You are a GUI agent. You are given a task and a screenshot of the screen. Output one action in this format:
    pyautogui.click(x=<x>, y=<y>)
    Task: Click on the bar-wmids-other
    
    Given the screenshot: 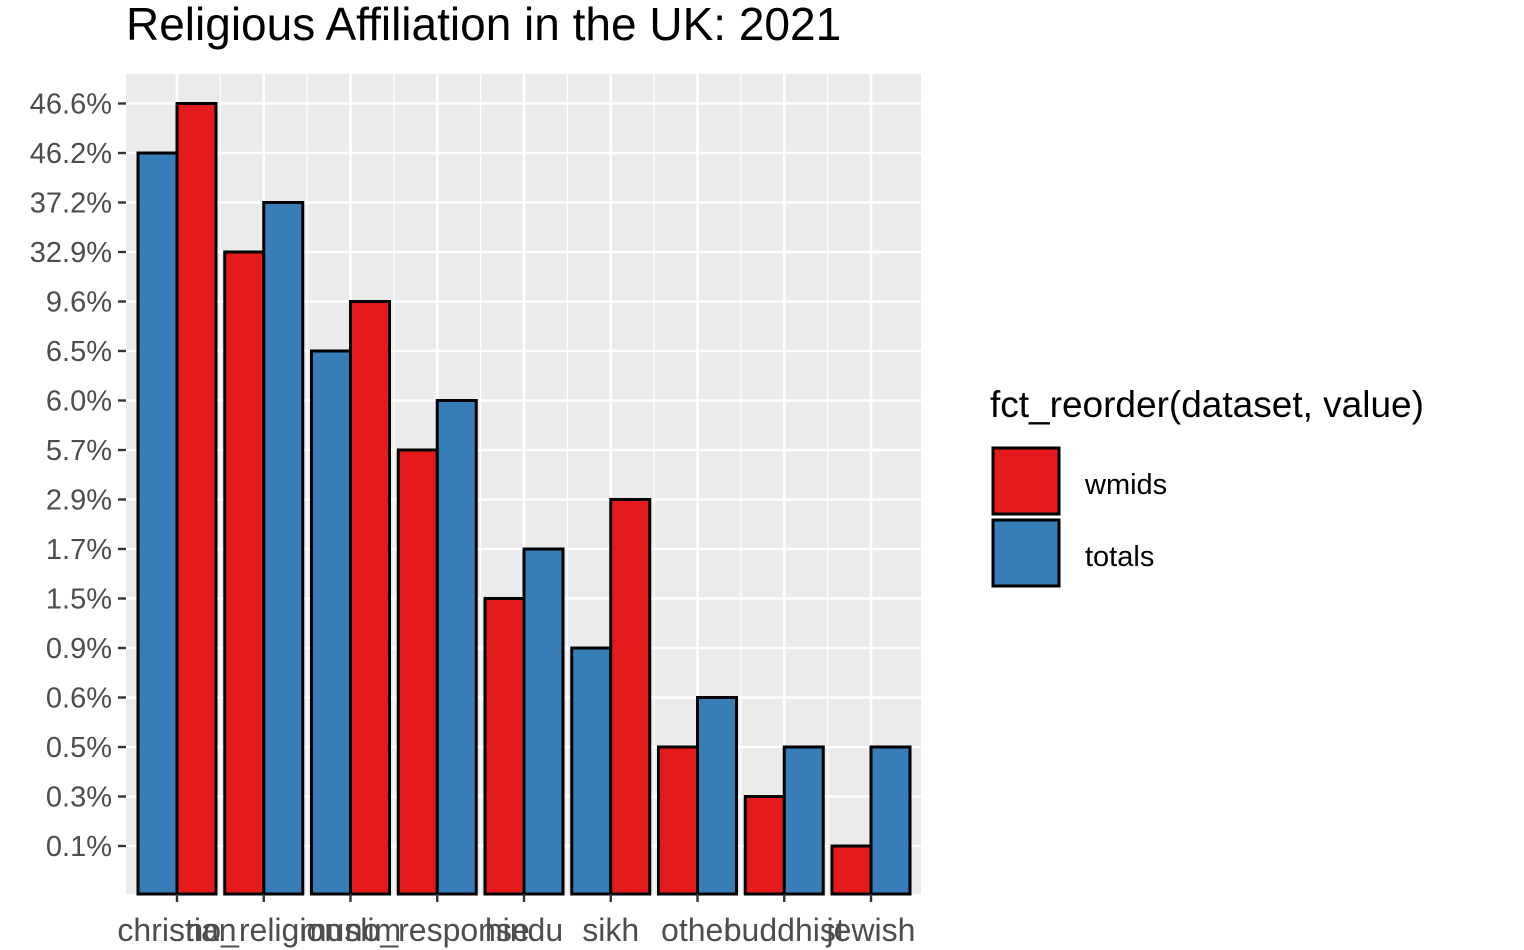 What is the action you would take?
    pyautogui.click(x=678, y=820)
    